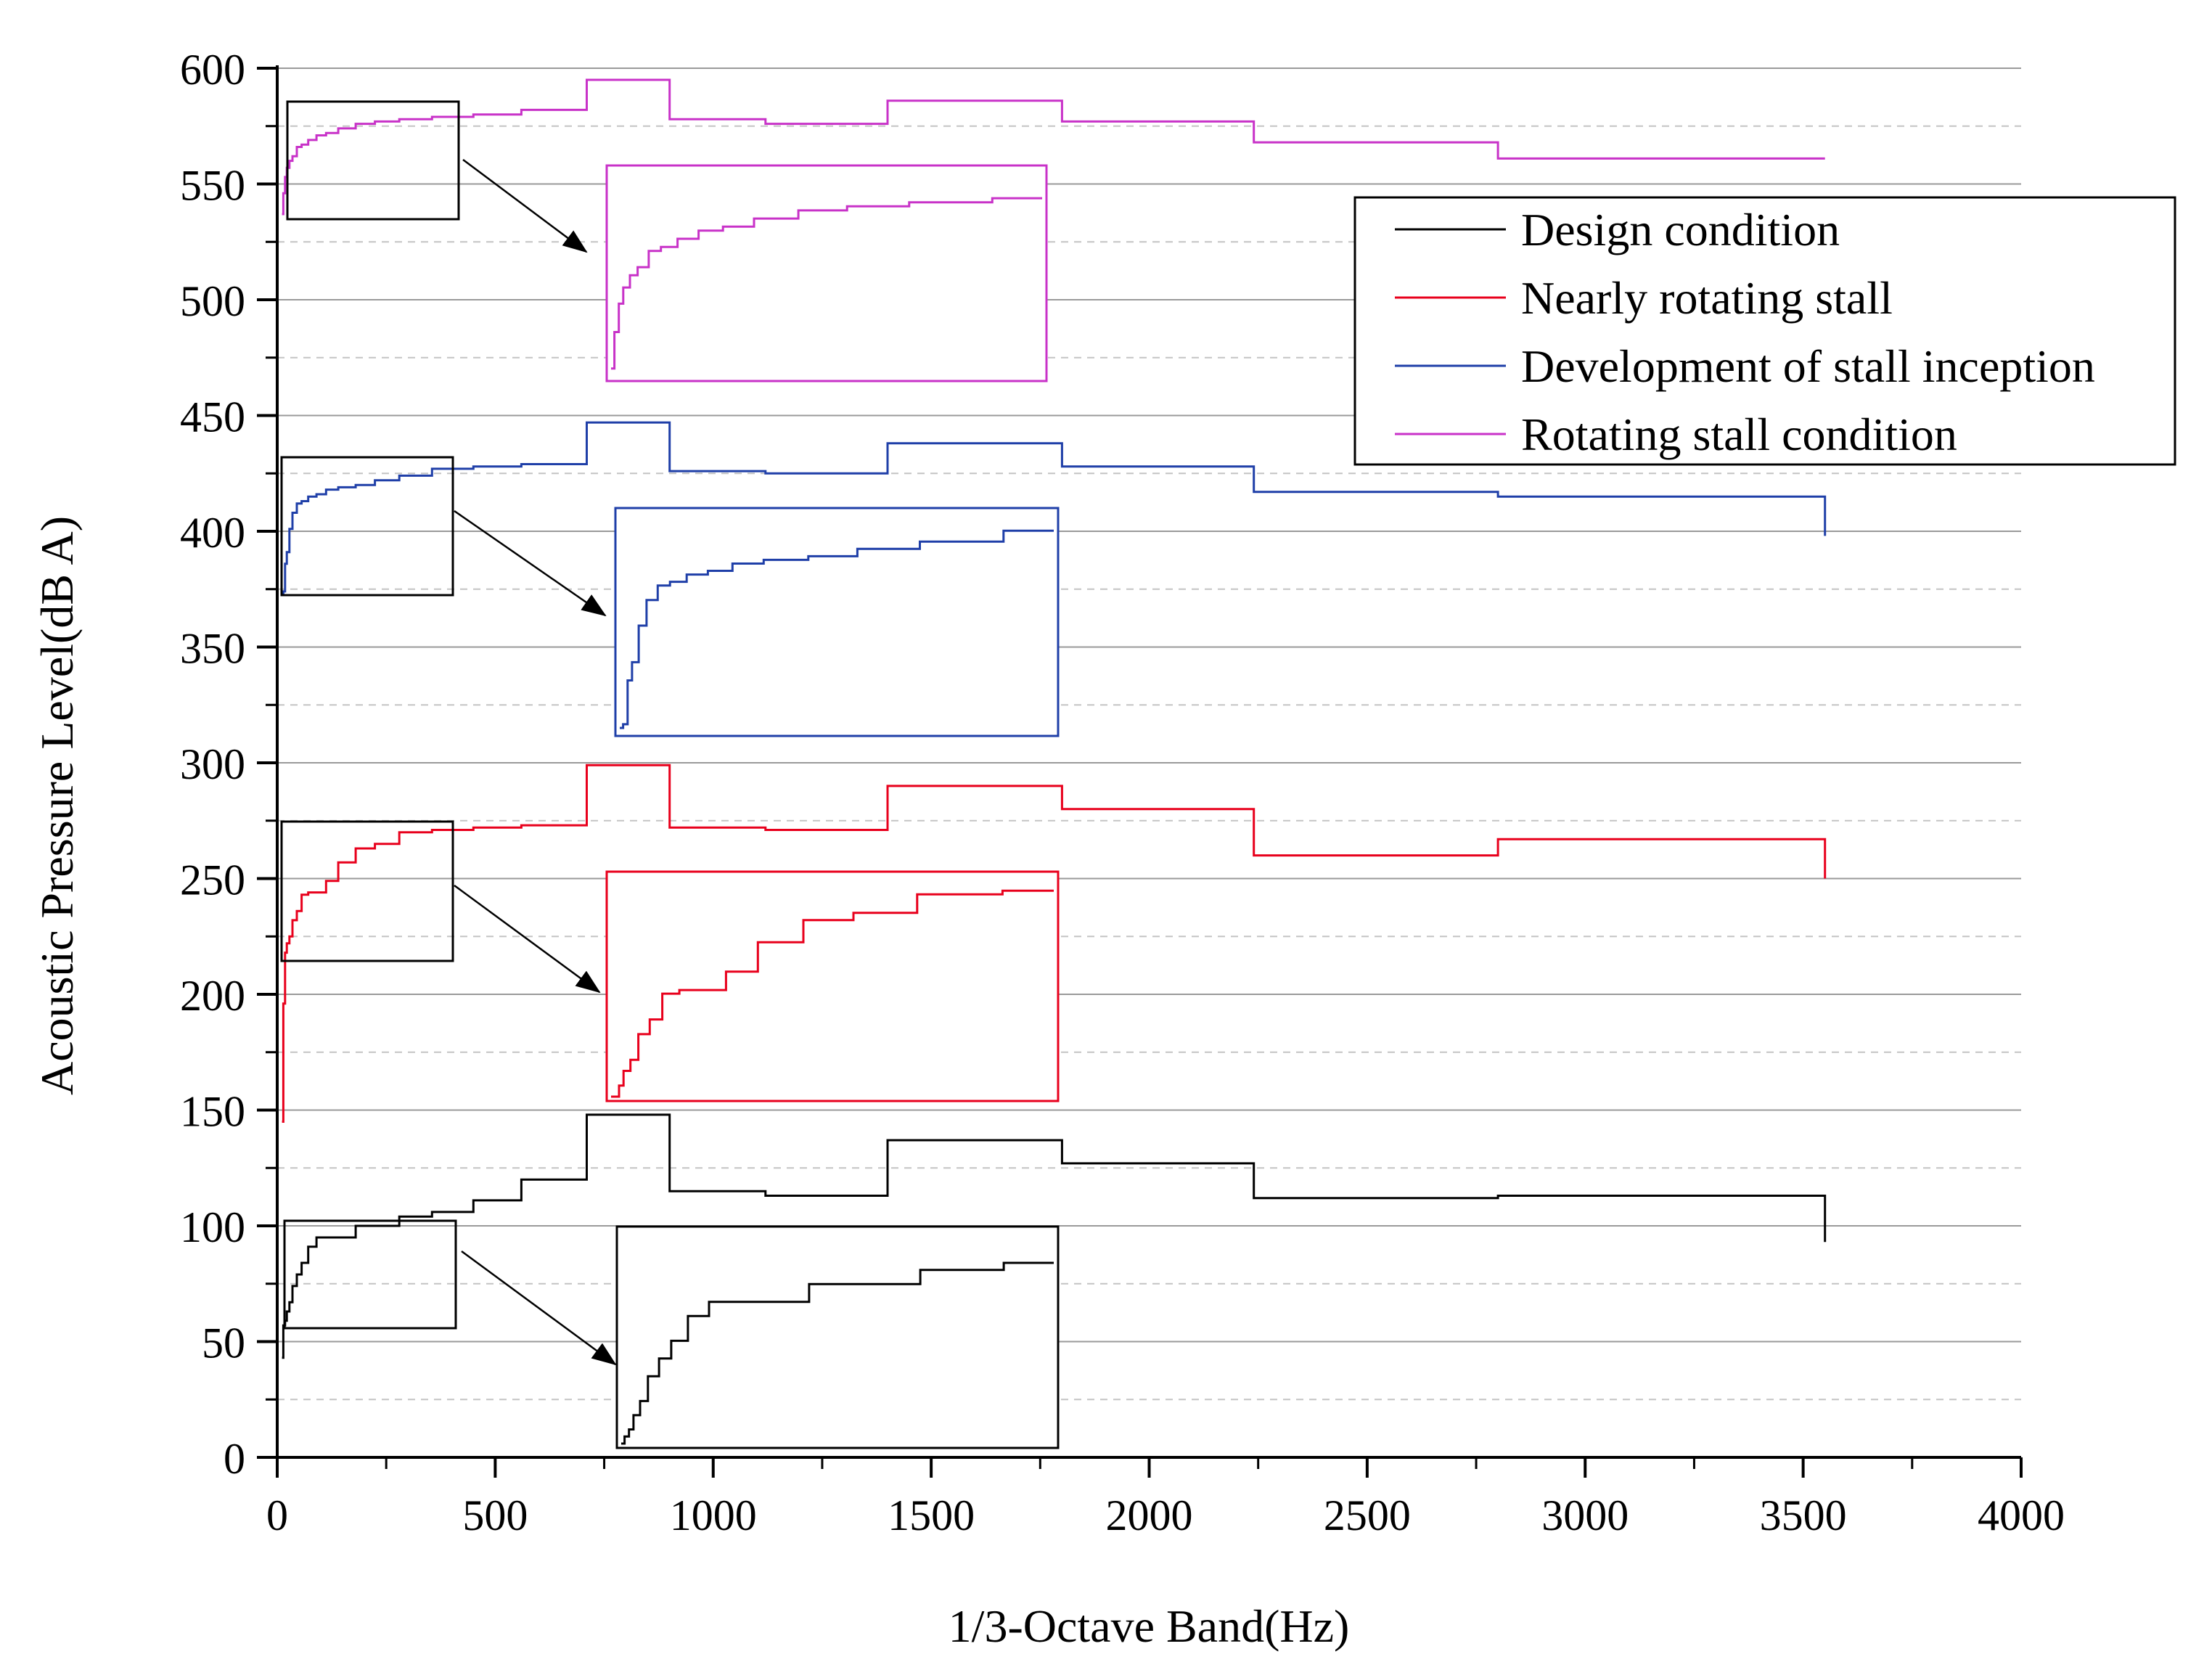 This screenshot has height=1678, width=2212. Describe the element at coordinates (212, 533) in the screenshot. I see `y-tick-label: 400` at that location.